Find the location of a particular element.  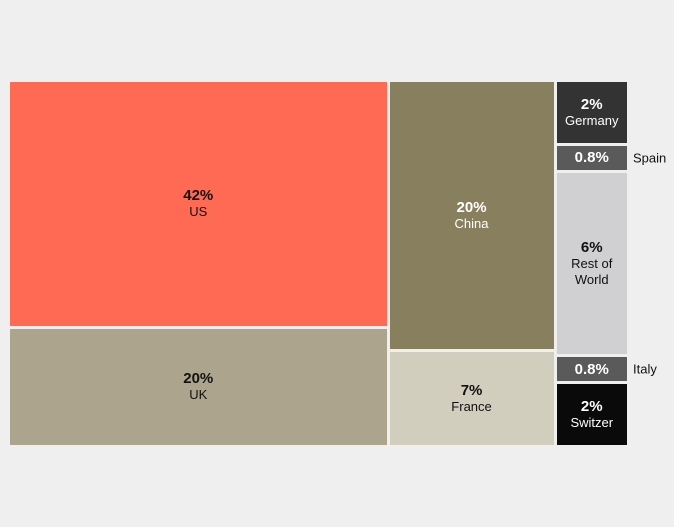

value-label: 7% is located at coordinates (471, 390).